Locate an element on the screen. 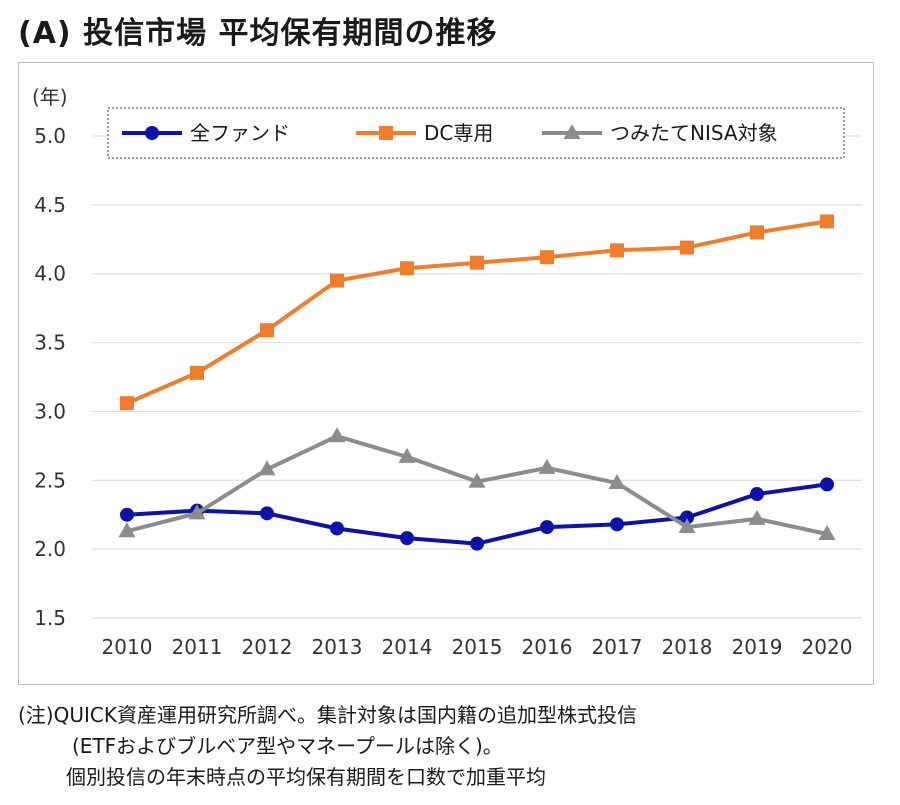 This screenshot has height=805, width=900. footnote-line-2: (ETFおよびブルベア型やマネープールは除く)。 is located at coordinates (287, 746).